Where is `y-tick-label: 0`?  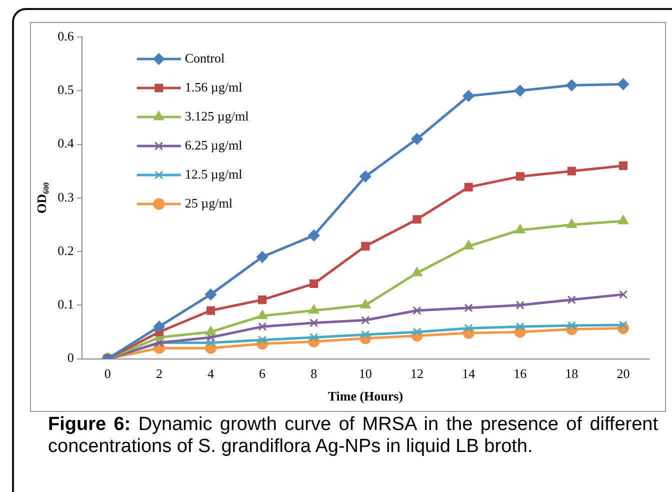 y-tick-label: 0 is located at coordinates (70, 358).